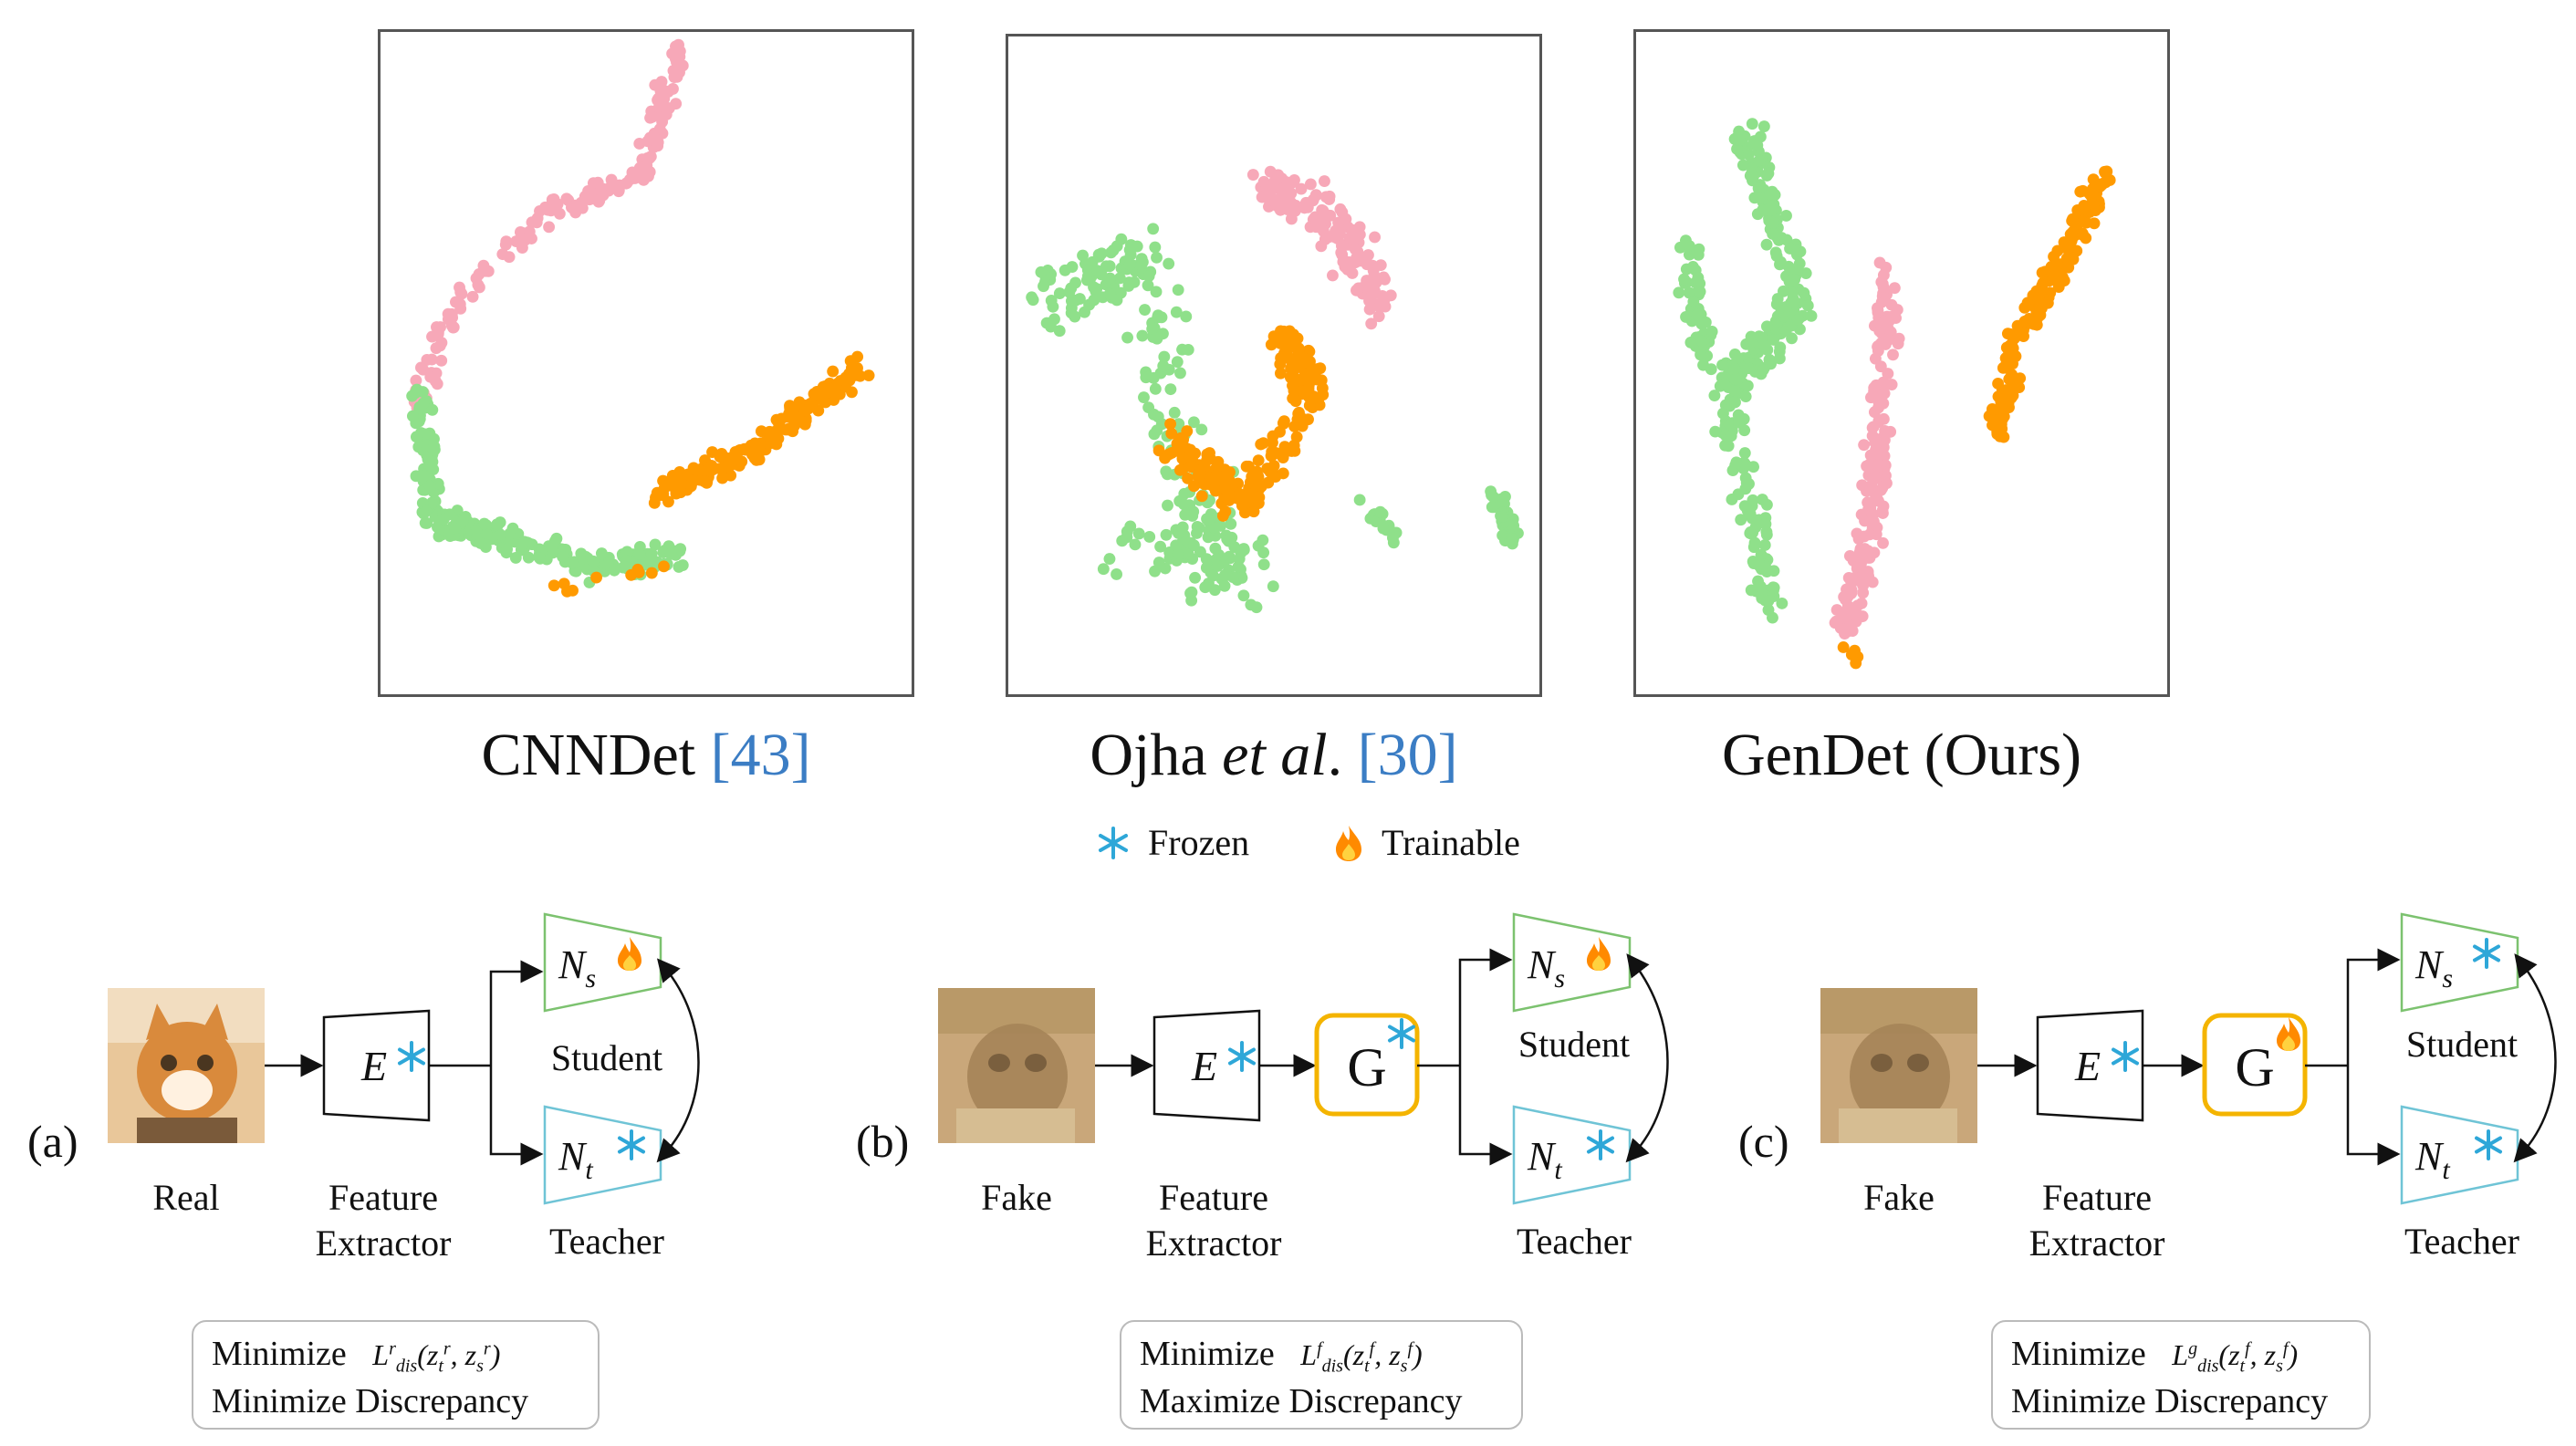  I want to click on teacher-symbol-a-sub: t, so click(589, 1170).